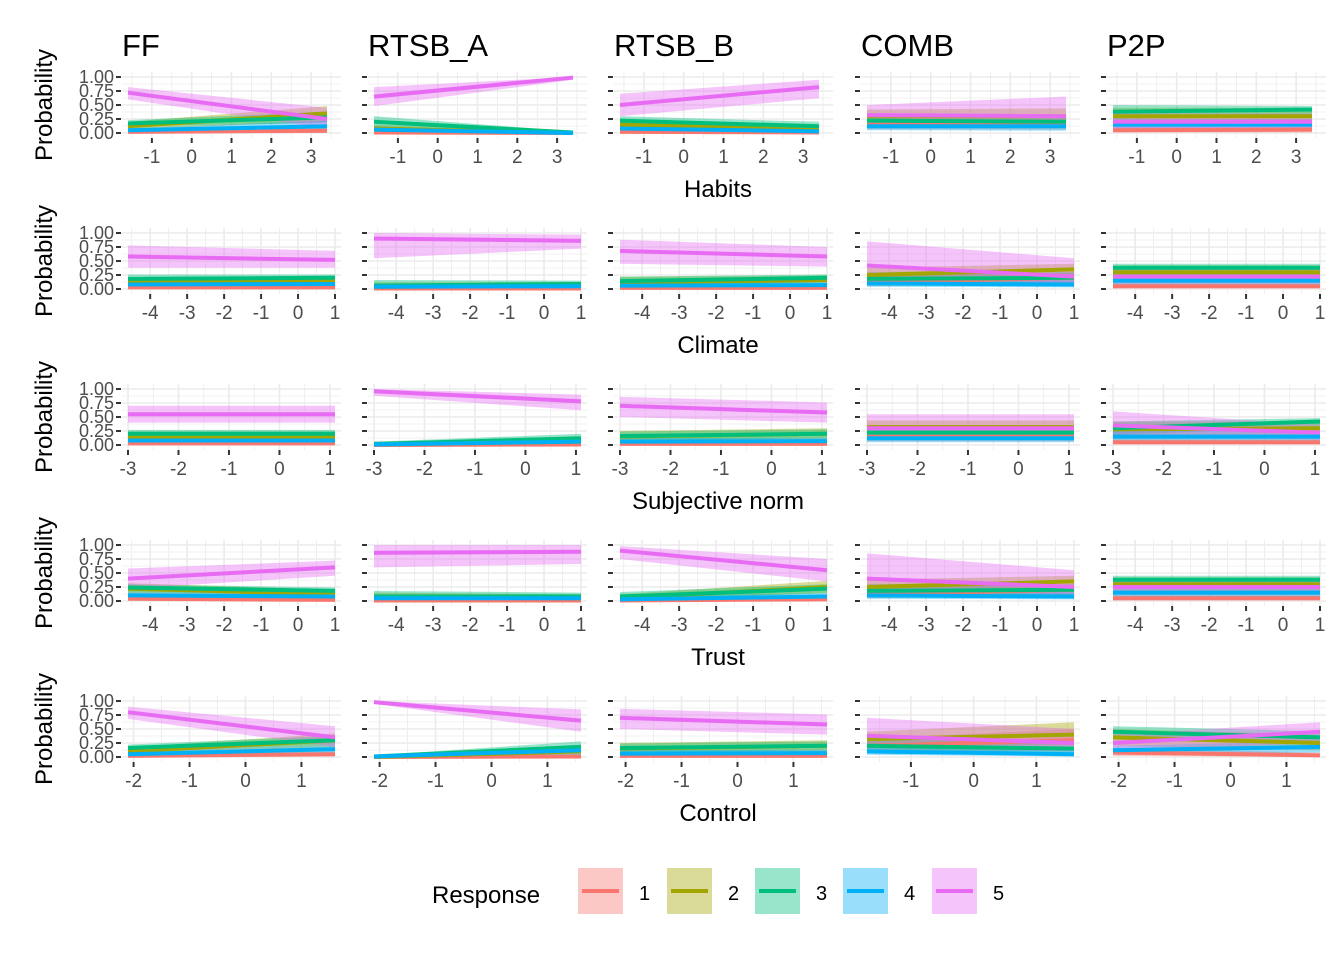  I want to click on y-axis-label: Probability, so click(44, 417).